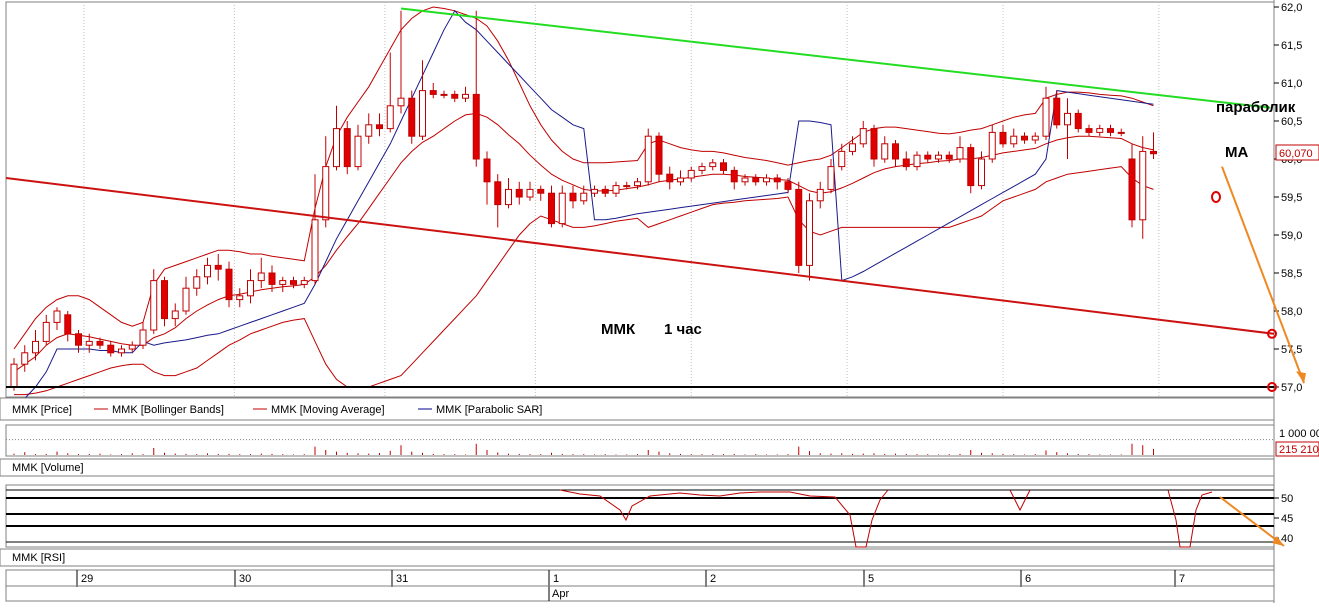 The width and height of the screenshot is (1319, 608). Describe the element at coordinates (637, 467) in the screenshot. I see `volume-label-bar` at that location.